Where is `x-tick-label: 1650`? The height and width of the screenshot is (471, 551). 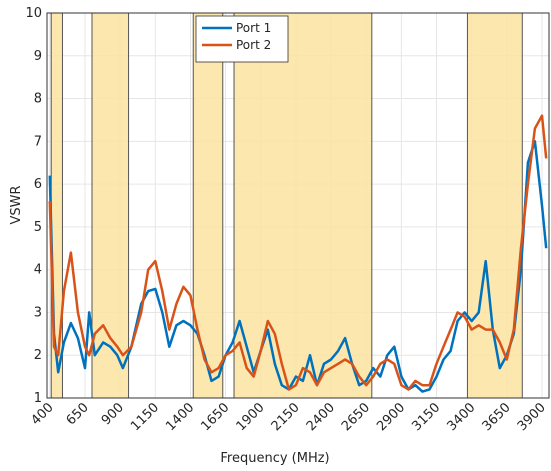 x-tick-label: 1650 is located at coordinates (215, 417).